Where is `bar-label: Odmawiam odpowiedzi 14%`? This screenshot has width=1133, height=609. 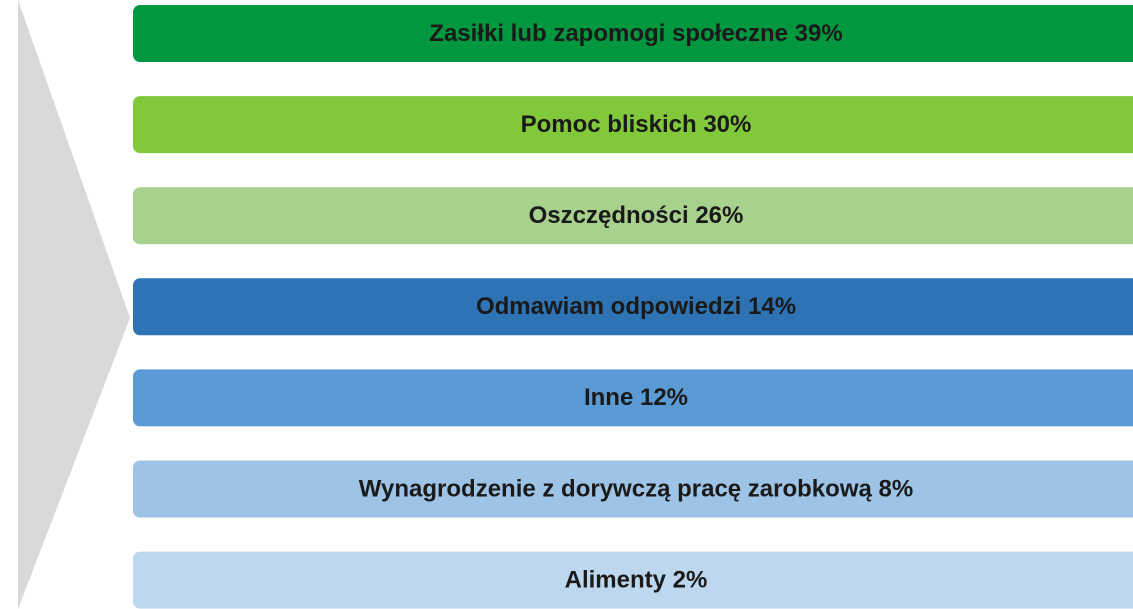 bar-label: Odmawiam odpowiedzi 14% is located at coordinates (636, 306).